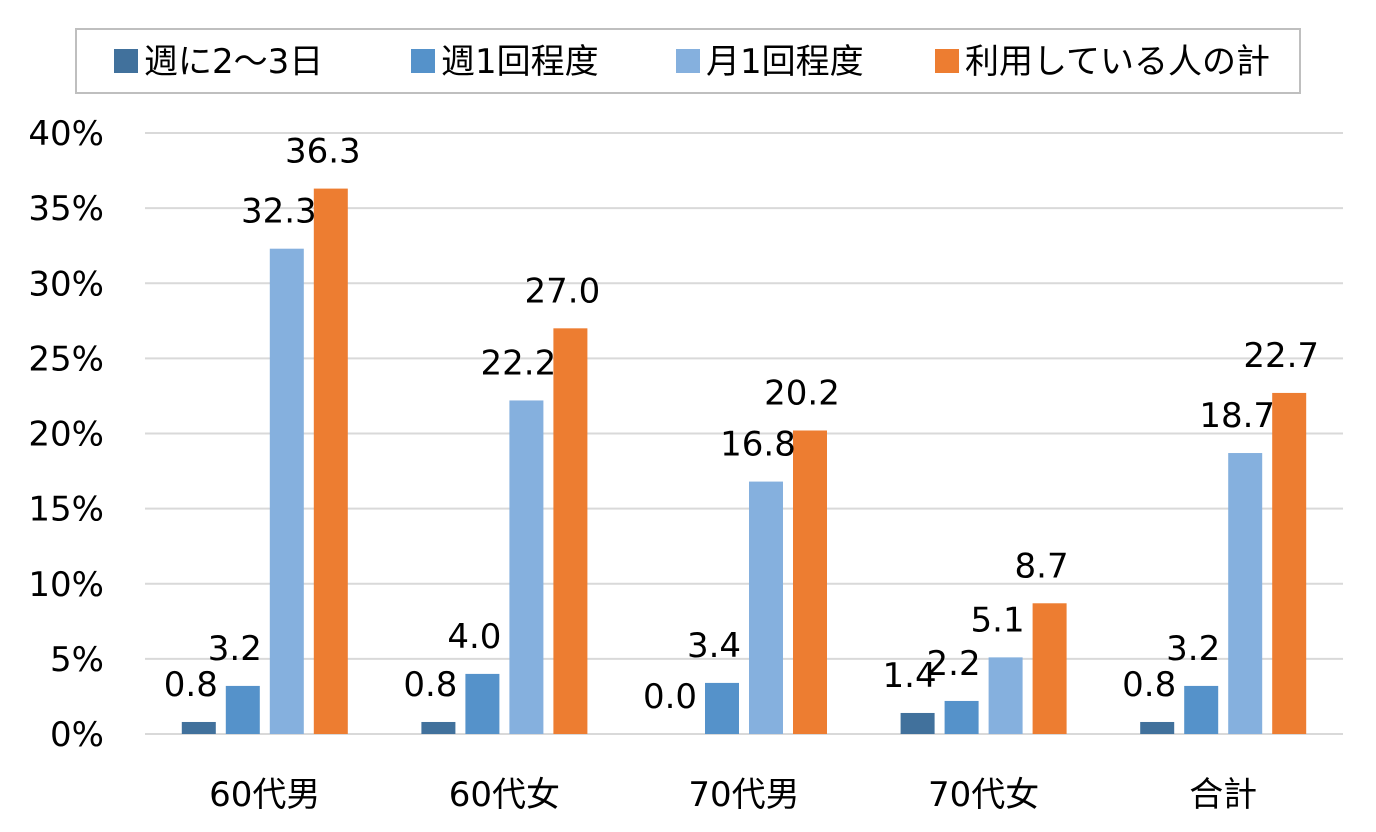 The width and height of the screenshot is (1376, 832). What do you see at coordinates (519, 363) in the screenshot?
I see `data-label: 22.2` at bounding box center [519, 363].